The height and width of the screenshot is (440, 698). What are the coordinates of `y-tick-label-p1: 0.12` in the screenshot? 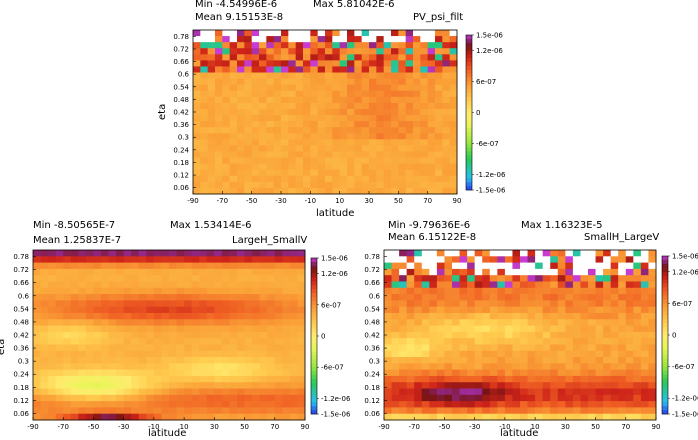 It's located at (181, 176).